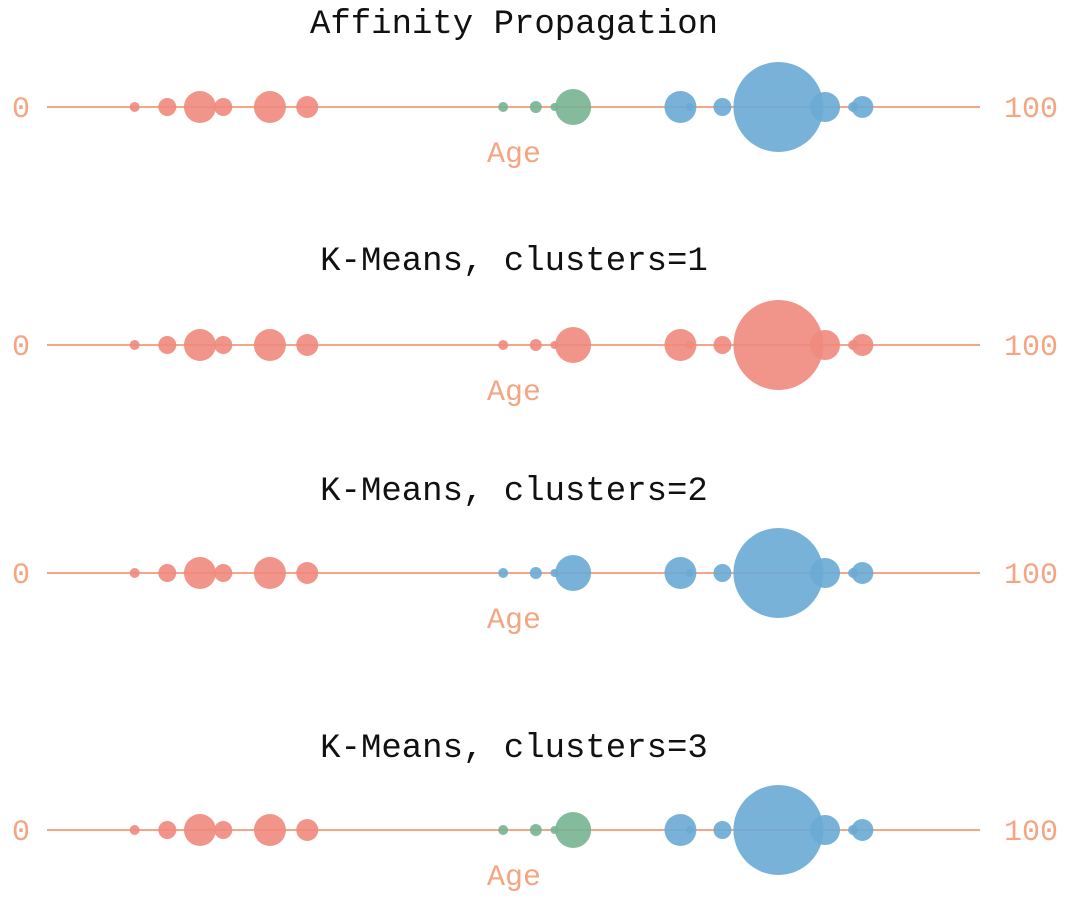 Image resolution: width=1089 pixels, height=905 pixels. I want to click on panel-title: K-Means, clusters=2, so click(514, 492).